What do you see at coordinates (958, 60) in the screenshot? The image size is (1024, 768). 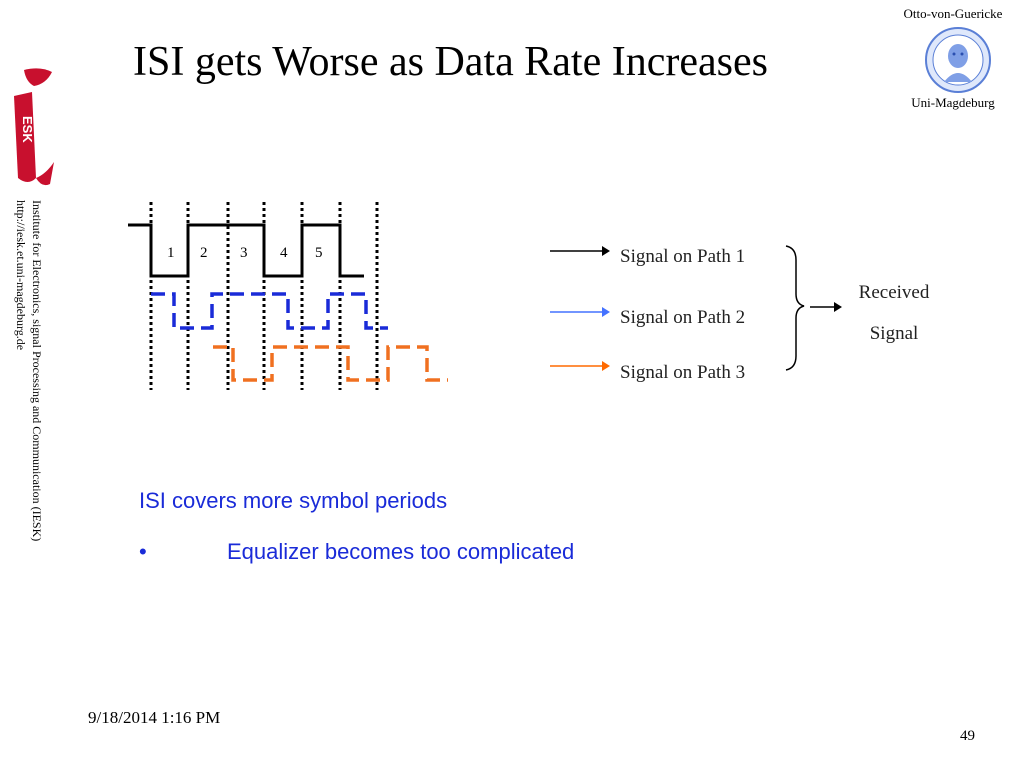 I see `university-seal-icon` at bounding box center [958, 60].